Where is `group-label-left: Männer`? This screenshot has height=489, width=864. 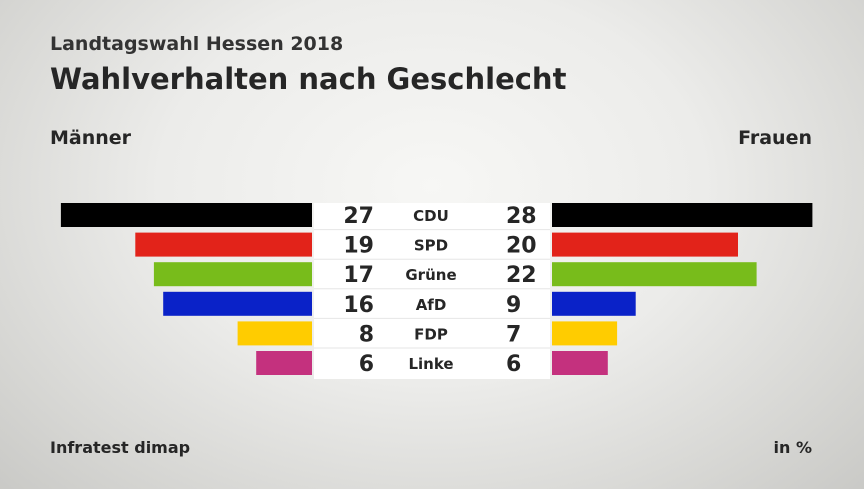 group-label-left: Männer is located at coordinates (91, 138).